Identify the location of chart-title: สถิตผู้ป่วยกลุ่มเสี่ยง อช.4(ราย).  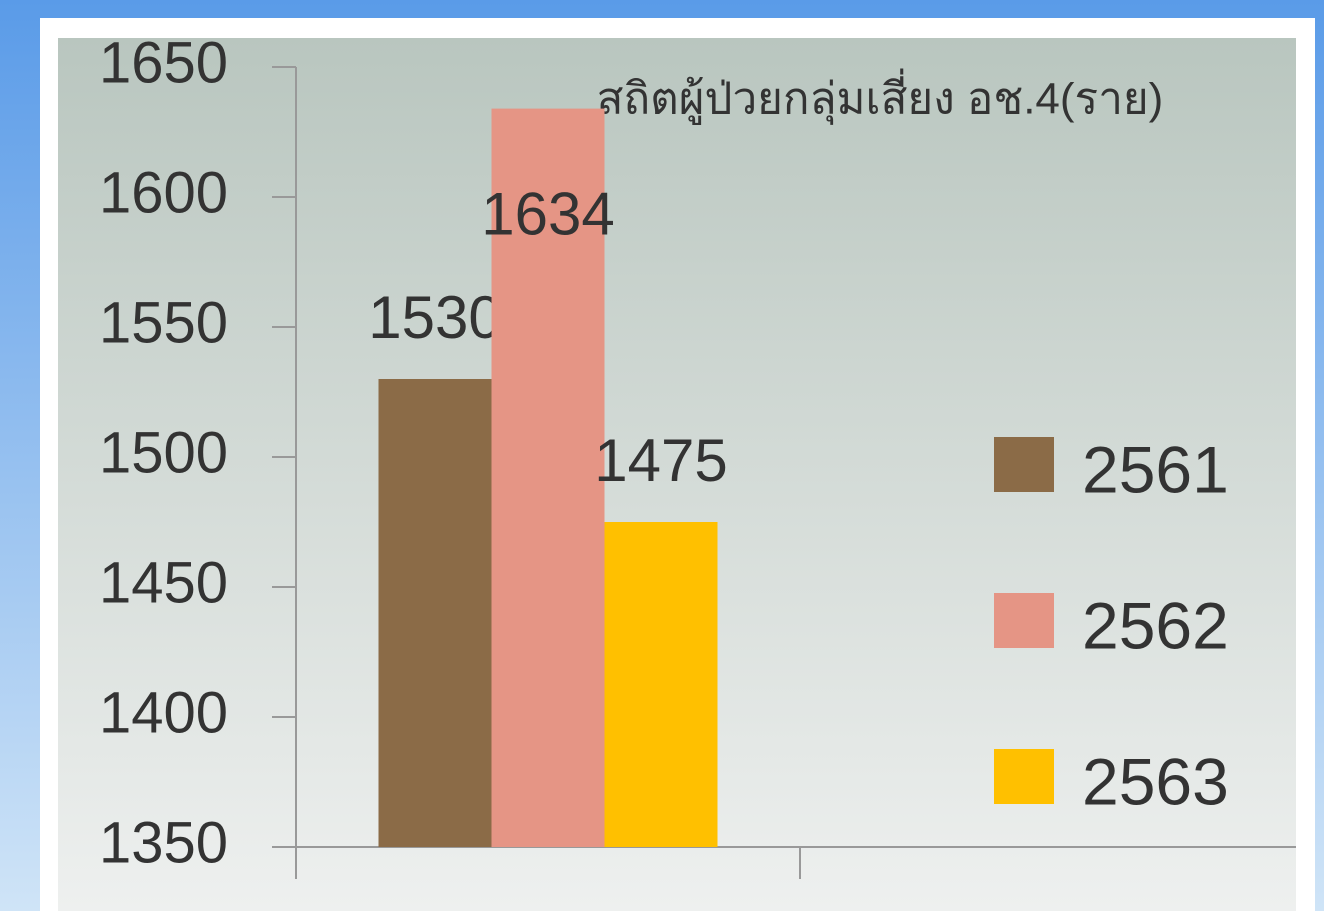
(880, 97).